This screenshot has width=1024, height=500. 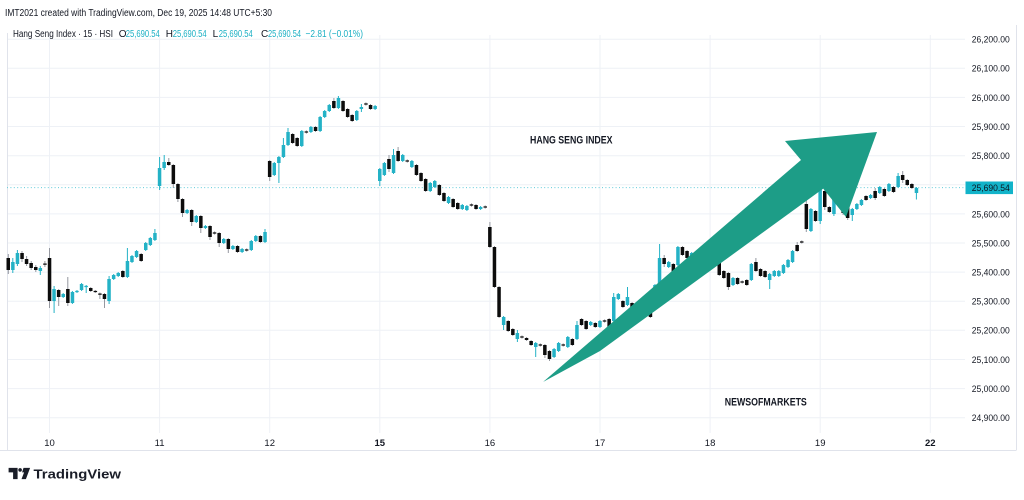 What do you see at coordinates (991, 360) in the screenshot?
I see `svg-text: 25,100.00` at bounding box center [991, 360].